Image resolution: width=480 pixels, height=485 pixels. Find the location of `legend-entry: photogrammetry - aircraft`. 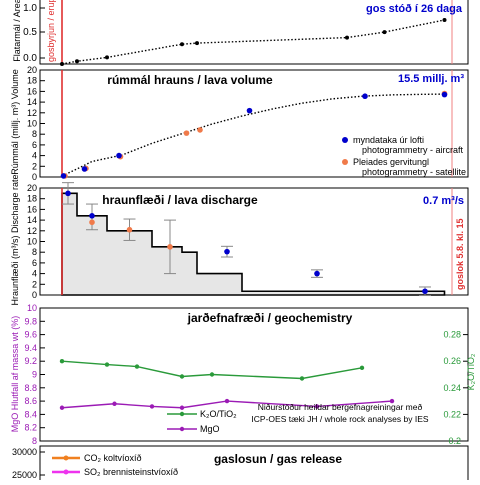

legend-entry: photogrammetry - aircraft is located at coordinates (413, 150).